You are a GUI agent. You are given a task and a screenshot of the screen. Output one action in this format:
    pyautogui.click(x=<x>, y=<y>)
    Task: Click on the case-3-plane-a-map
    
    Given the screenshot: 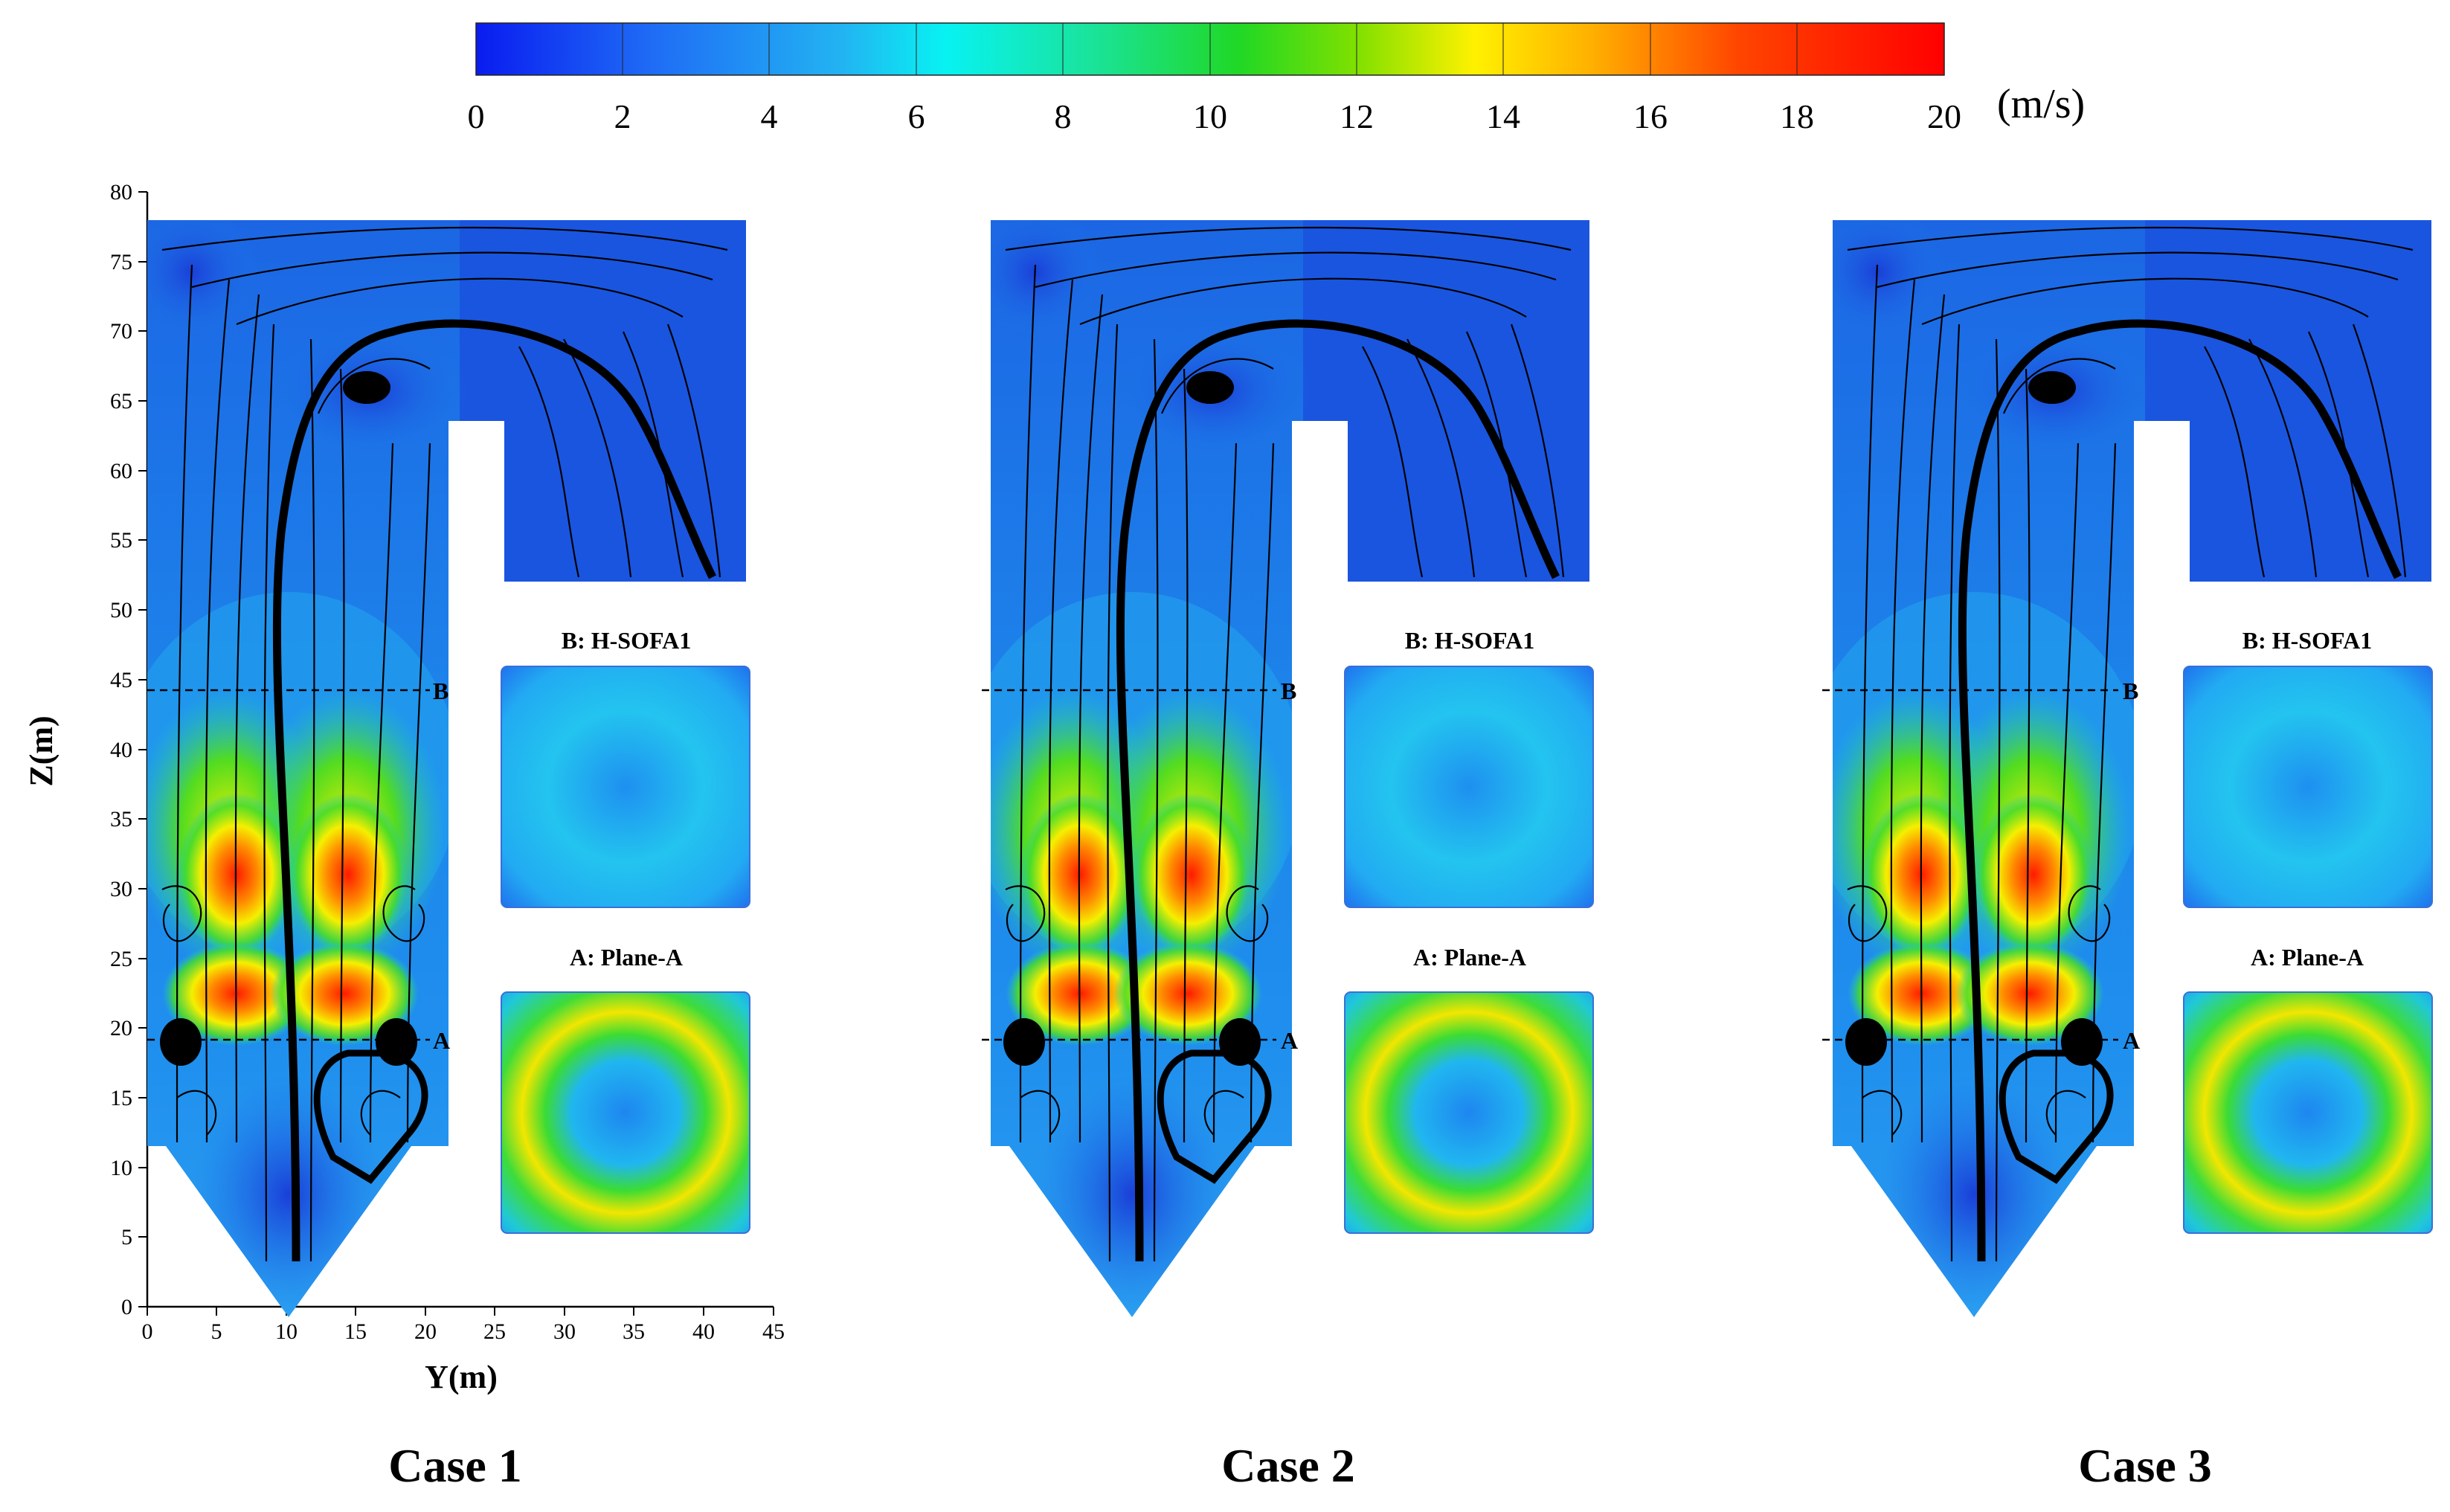 What is the action you would take?
    pyautogui.click(x=2308, y=1112)
    